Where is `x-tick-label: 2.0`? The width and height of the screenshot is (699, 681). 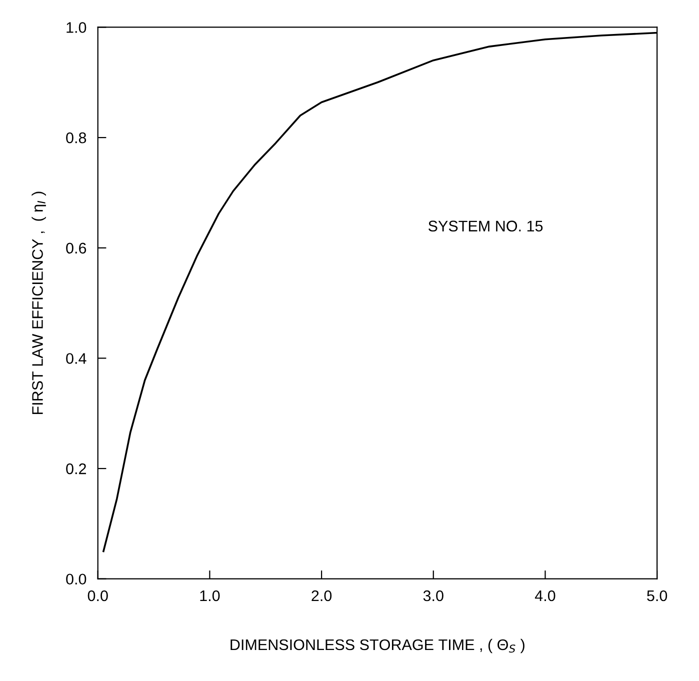
x-tick-label: 2.0 is located at coordinates (322, 596).